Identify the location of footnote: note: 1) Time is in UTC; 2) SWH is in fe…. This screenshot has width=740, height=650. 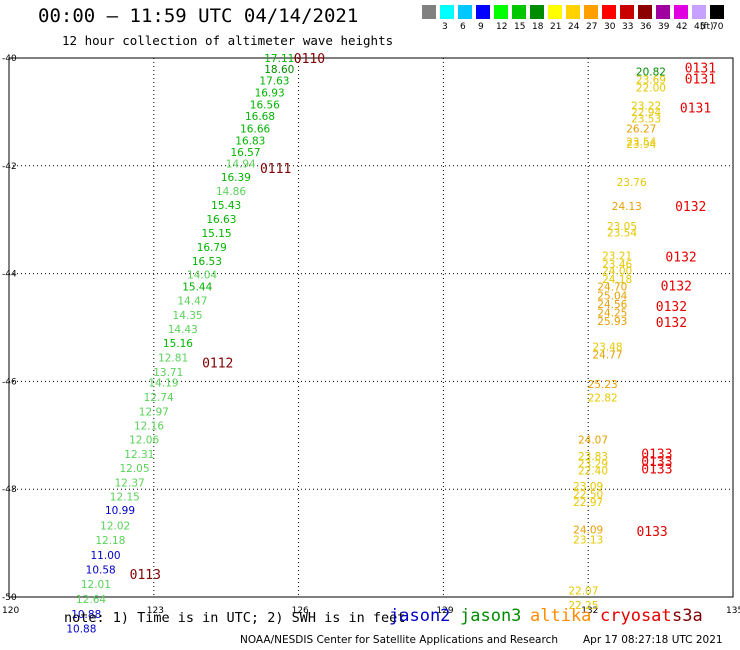
(235, 618).